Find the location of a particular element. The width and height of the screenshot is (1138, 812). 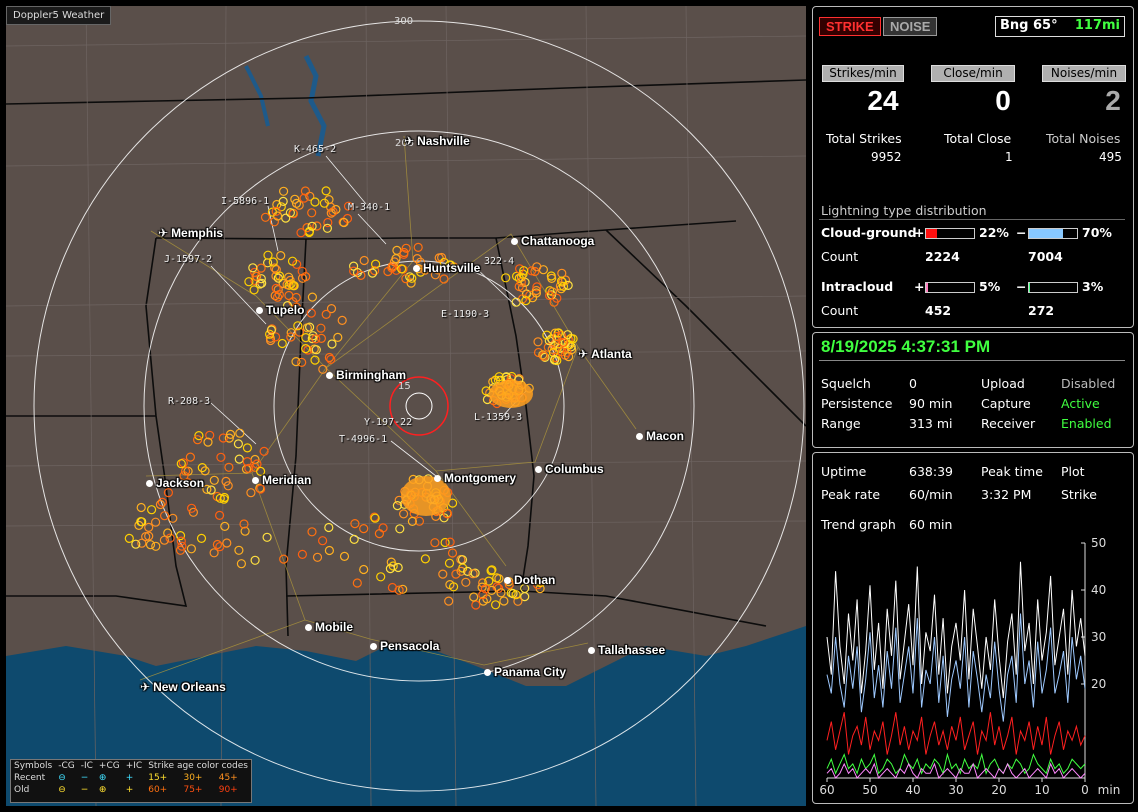

squelch-label: Squelch is located at coordinates (846, 383).